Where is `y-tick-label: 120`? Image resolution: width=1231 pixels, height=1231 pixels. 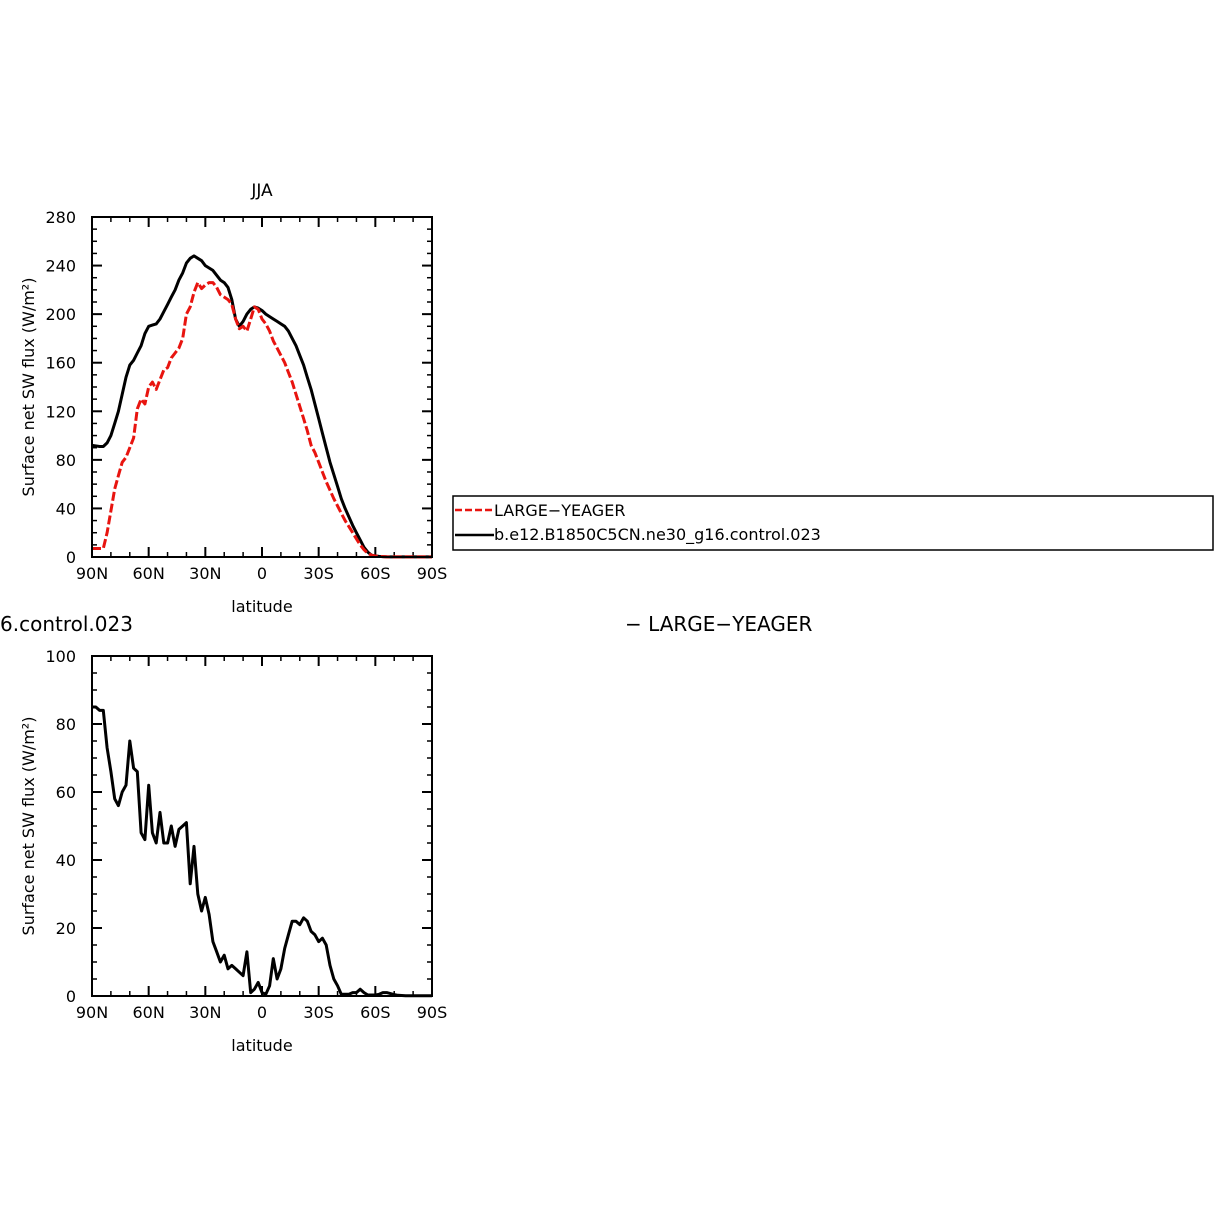 y-tick-label: 120 is located at coordinates (60, 411).